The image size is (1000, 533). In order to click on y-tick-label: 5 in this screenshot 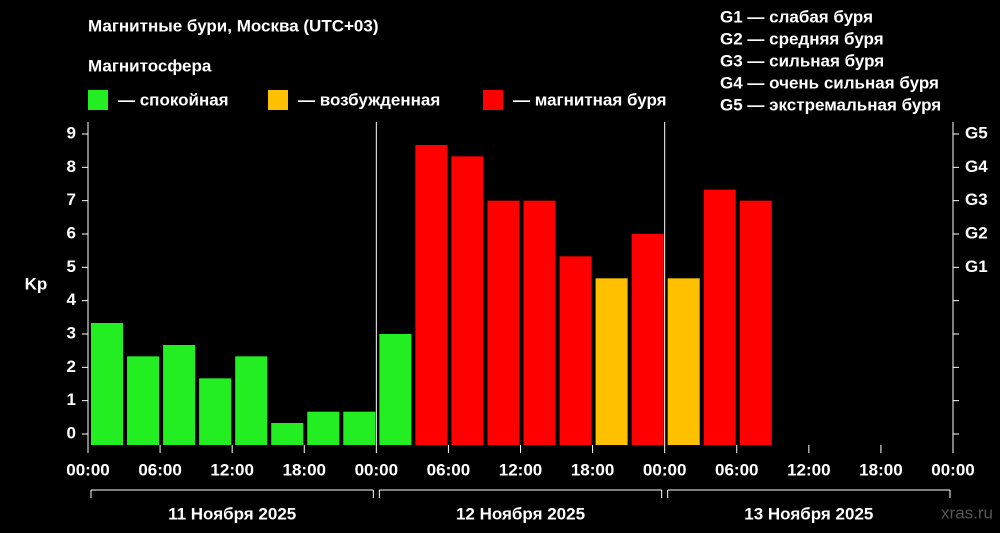, I will do `click(71, 266)`.